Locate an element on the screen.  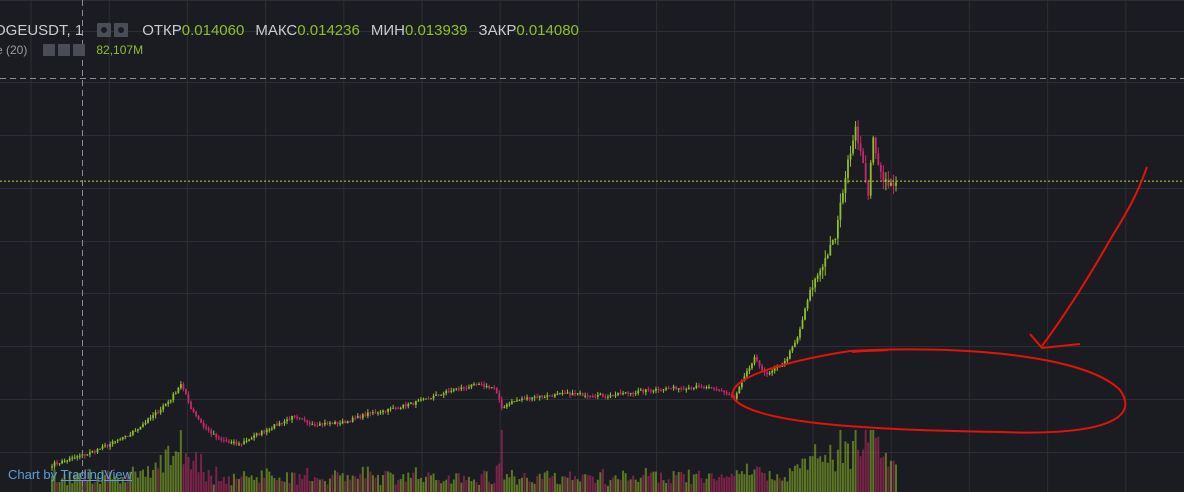
high-value: 0.014236 is located at coordinates (328, 30).